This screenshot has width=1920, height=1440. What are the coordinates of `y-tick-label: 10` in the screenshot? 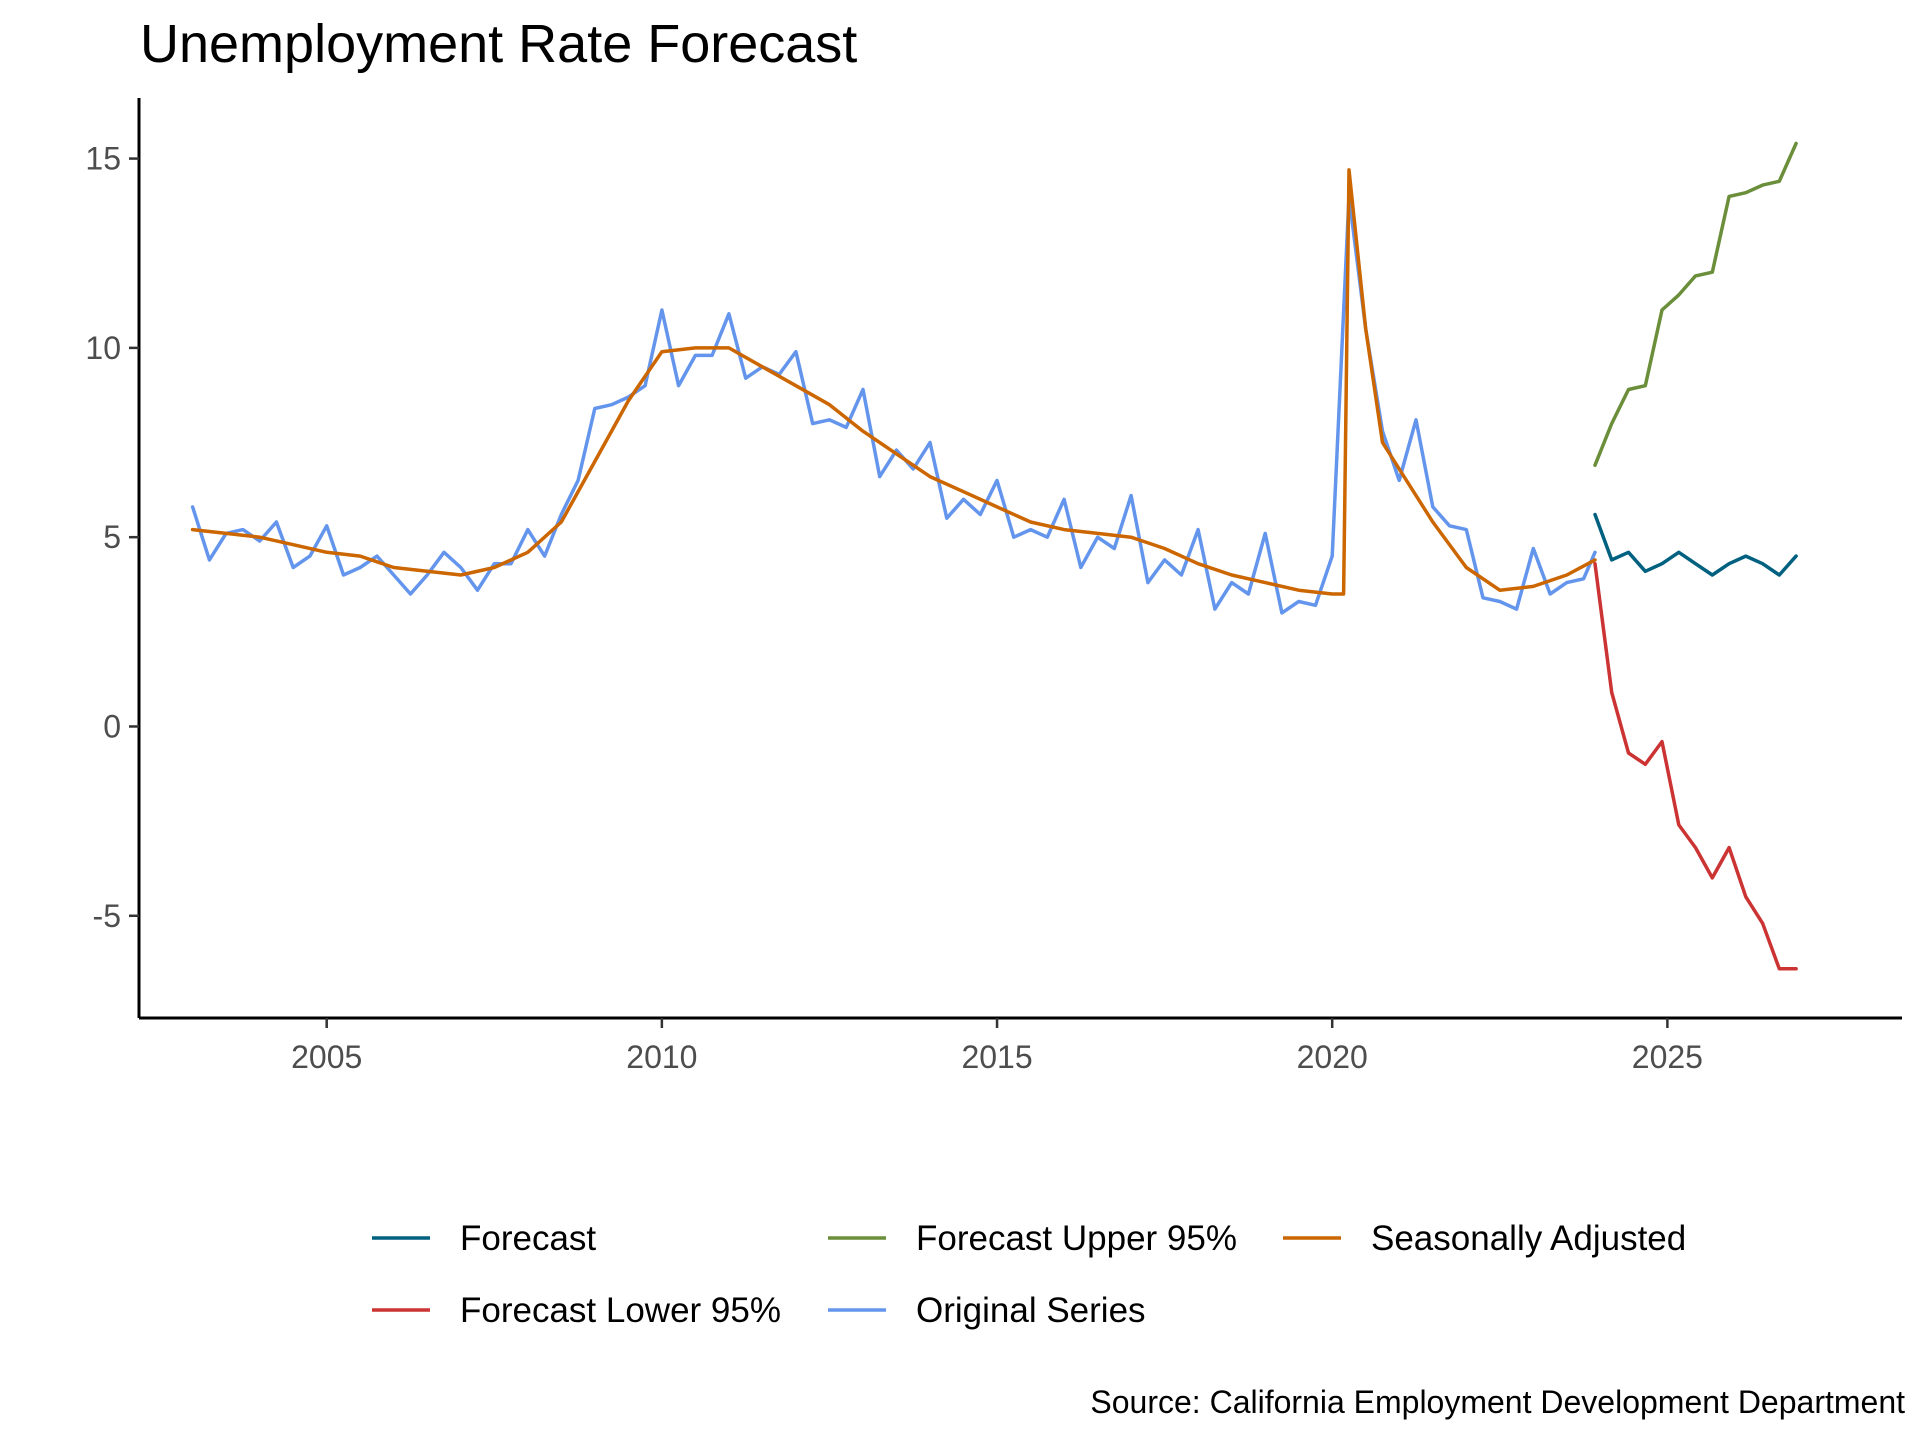 It's located at (103, 348).